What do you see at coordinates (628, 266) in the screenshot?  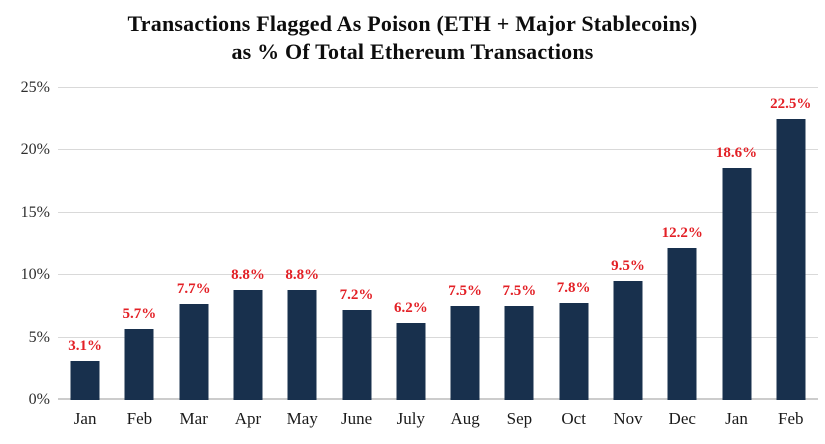 I see `bar-value-label: 9.5%` at bounding box center [628, 266].